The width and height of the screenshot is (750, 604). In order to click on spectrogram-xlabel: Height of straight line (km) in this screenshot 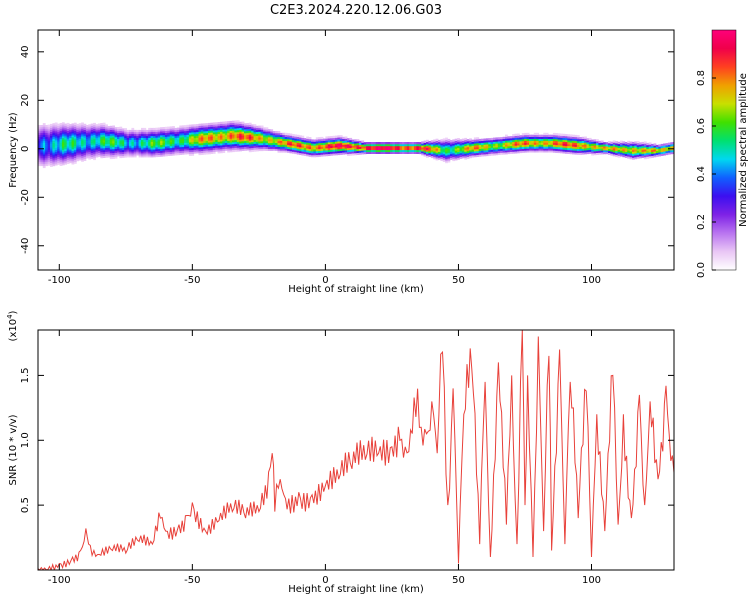, I will do `click(356, 289)`.